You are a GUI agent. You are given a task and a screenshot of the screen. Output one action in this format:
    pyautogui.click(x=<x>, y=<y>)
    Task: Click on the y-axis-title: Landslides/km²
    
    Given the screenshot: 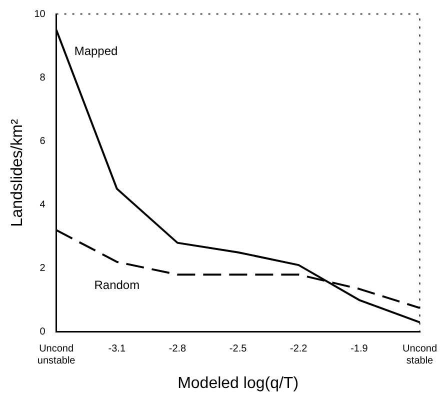 What is the action you would take?
    pyautogui.click(x=17, y=172)
    